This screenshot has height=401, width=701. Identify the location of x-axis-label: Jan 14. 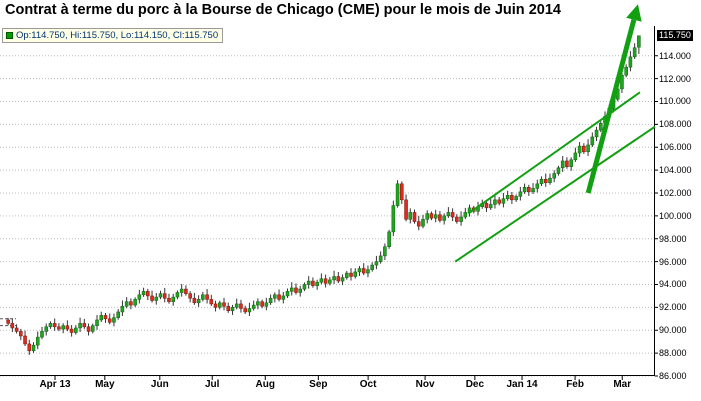
(522, 384).